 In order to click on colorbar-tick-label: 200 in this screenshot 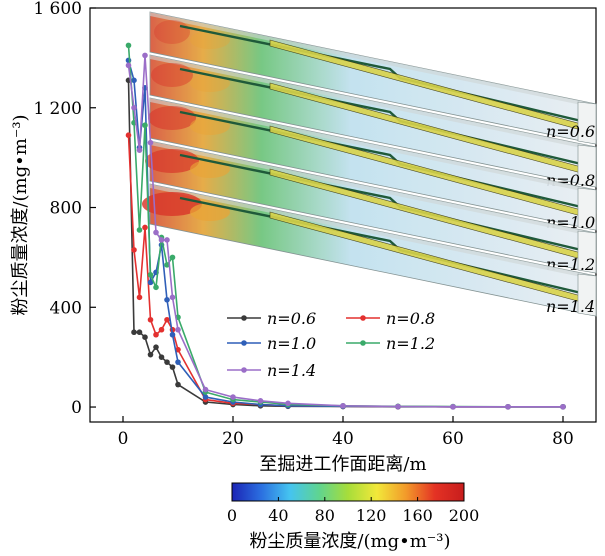, I will do `click(464, 515)`.